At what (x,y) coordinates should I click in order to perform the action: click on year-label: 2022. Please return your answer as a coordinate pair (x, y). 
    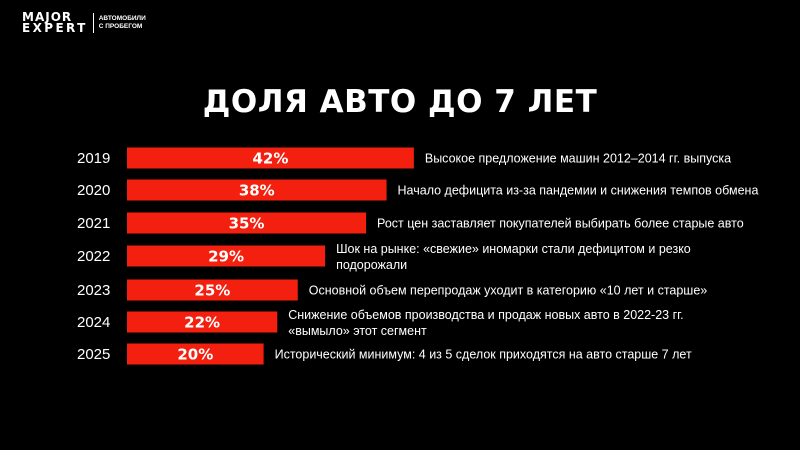
    Looking at the image, I should click on (93, 256).